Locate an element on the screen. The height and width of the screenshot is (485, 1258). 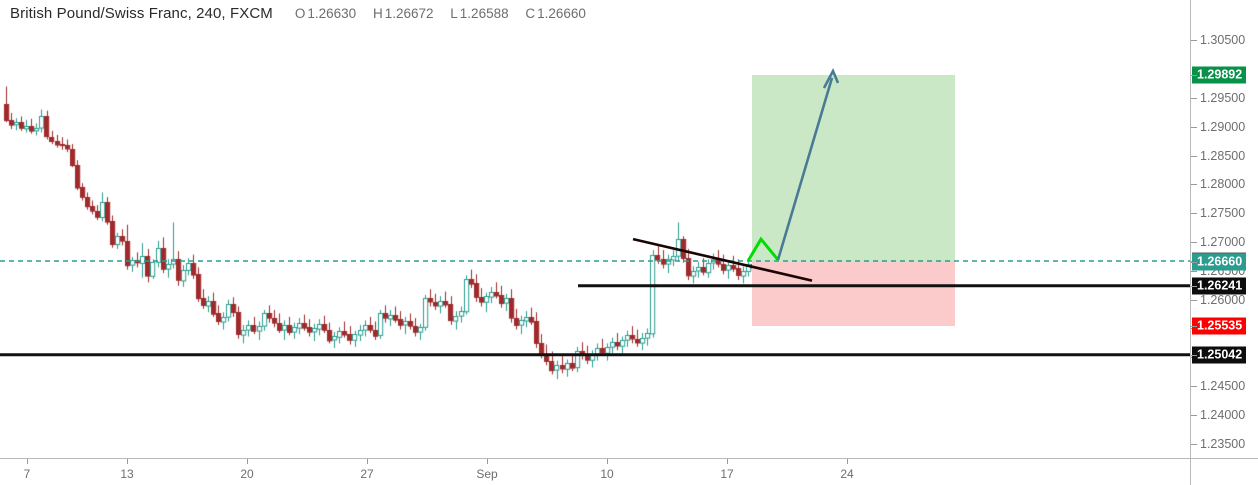
ohlc-close: C 1.26660 is located at coordinates (555, 13).